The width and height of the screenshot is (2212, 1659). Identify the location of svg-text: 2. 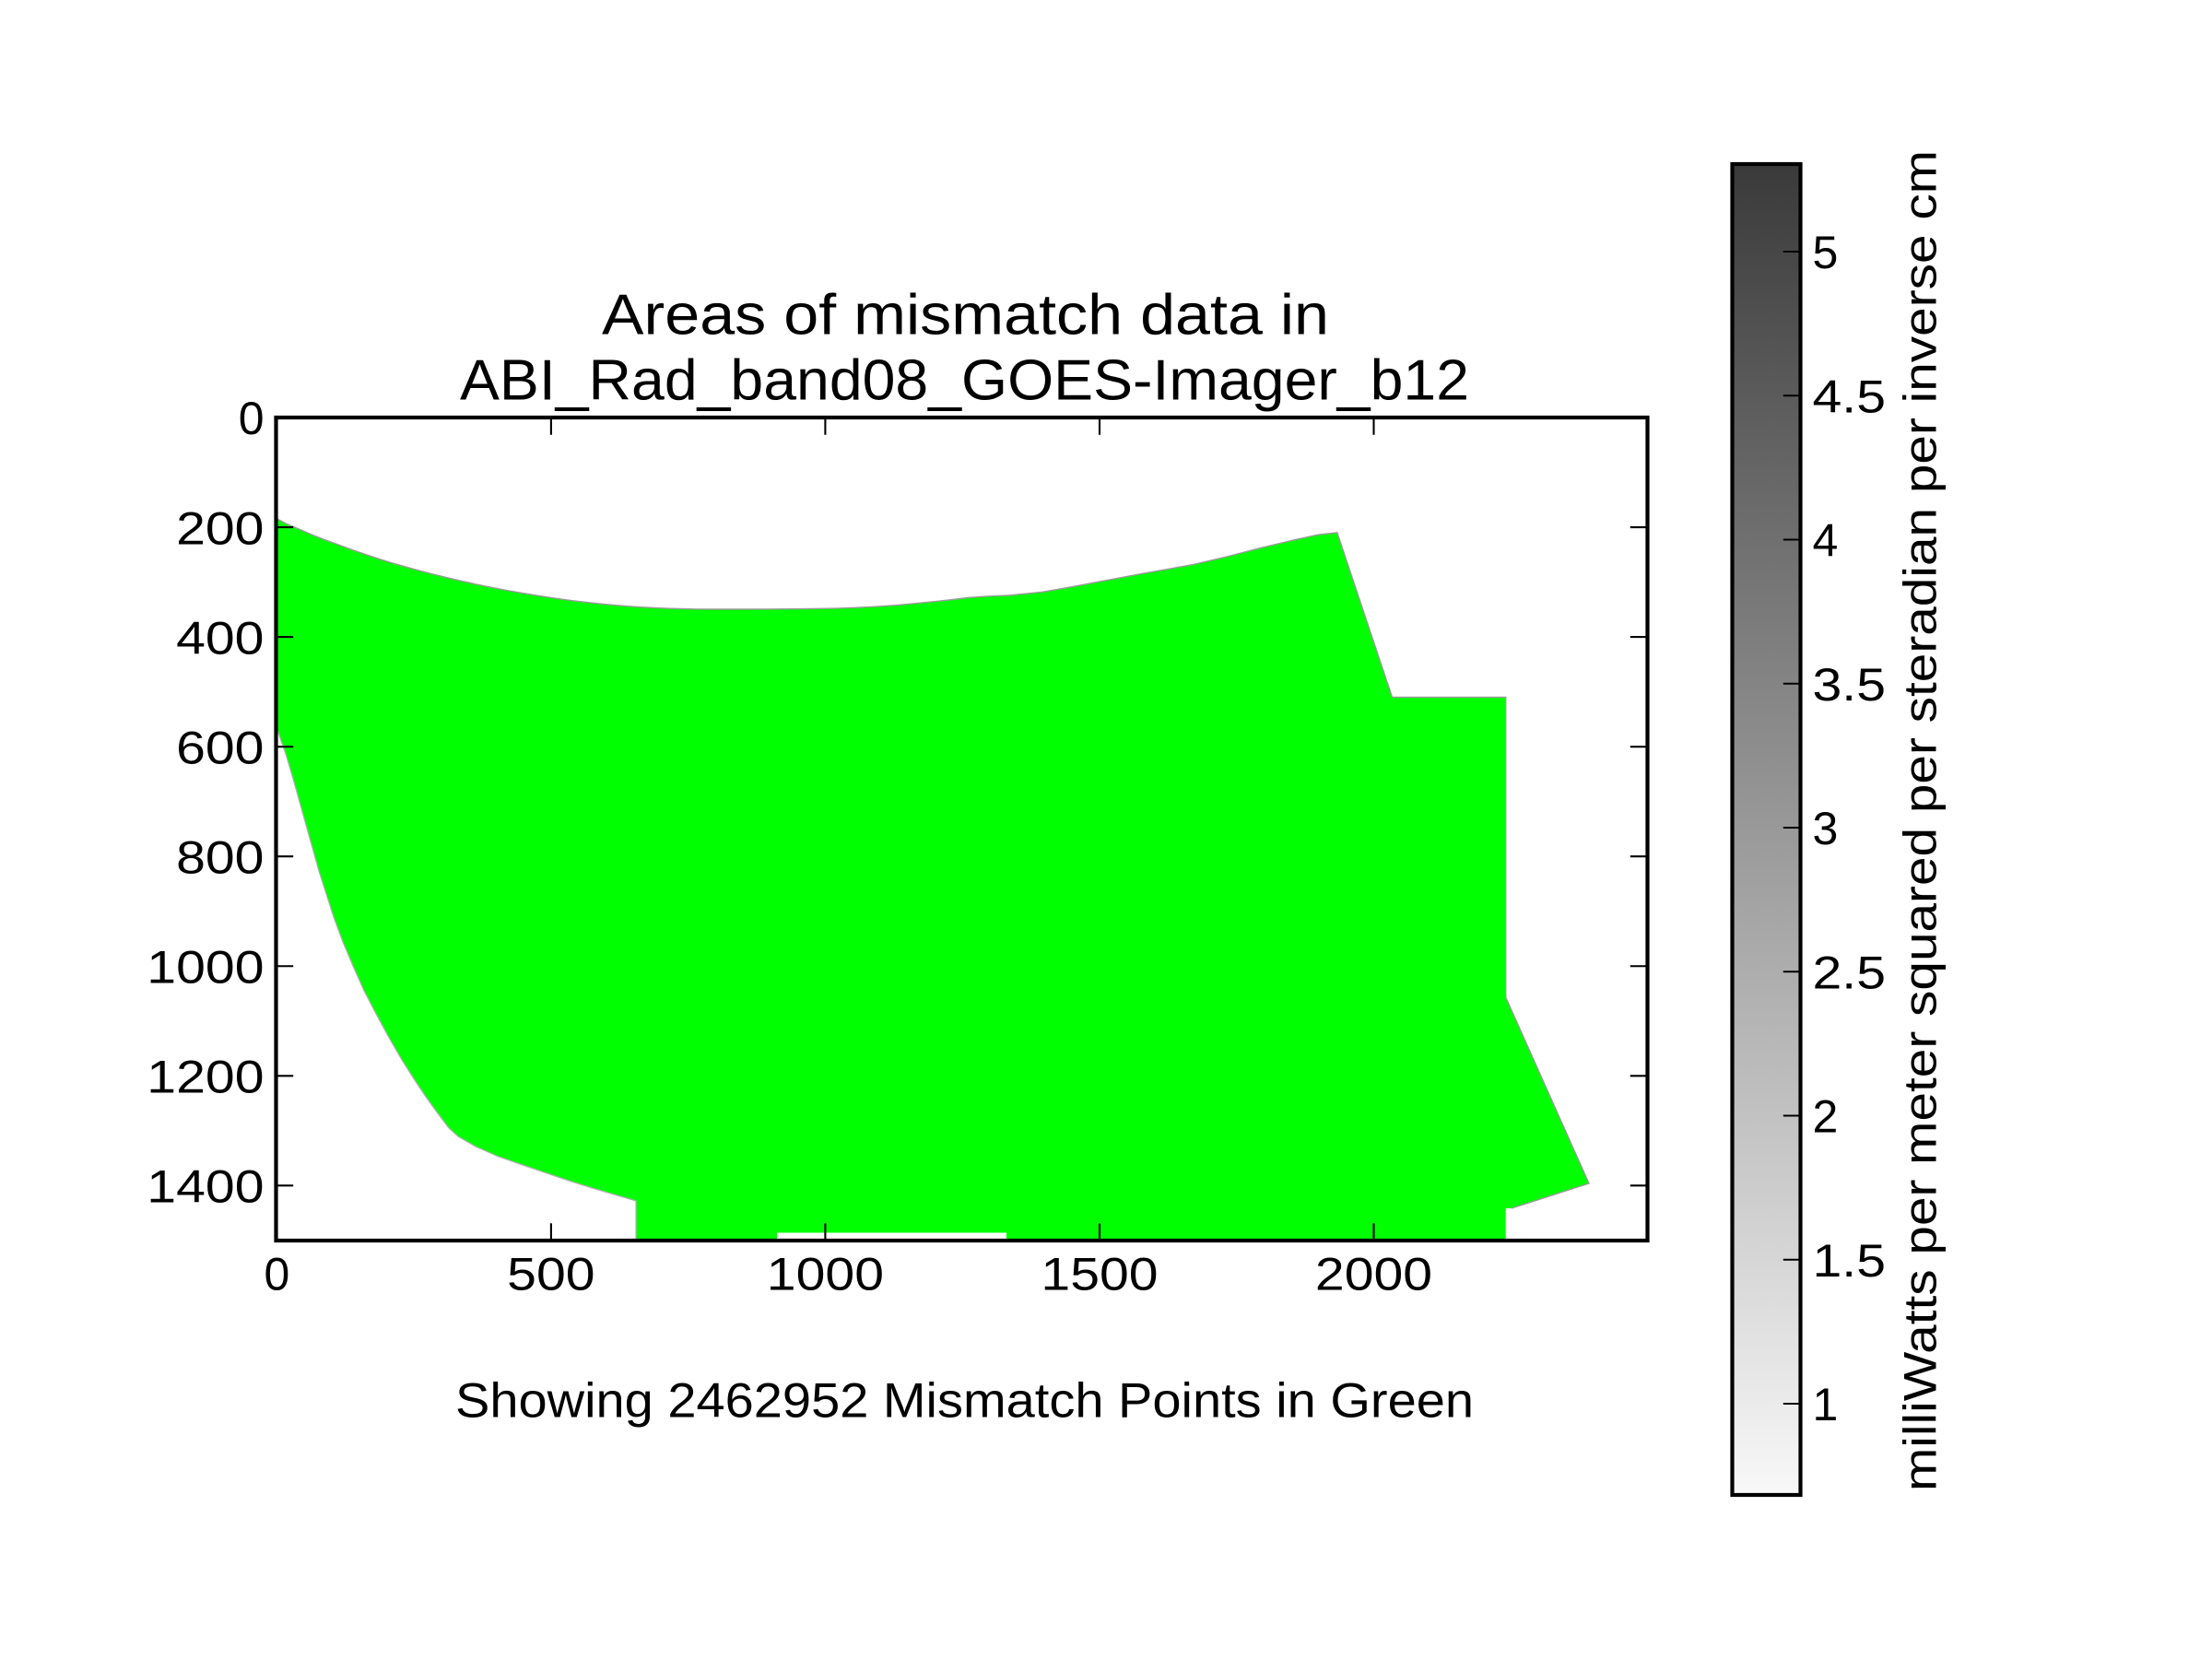
(1826, 1117).